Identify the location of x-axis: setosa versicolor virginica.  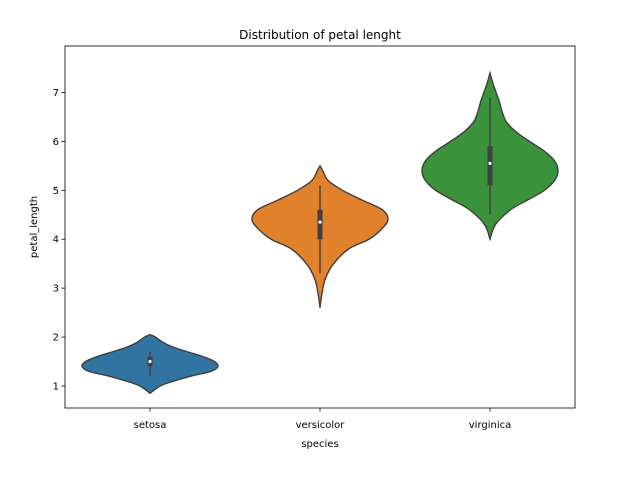
(323, 419).